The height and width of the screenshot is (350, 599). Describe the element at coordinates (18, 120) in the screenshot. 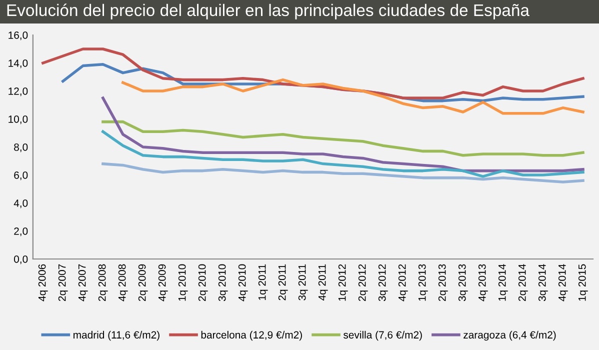

I see `y-tick-label: 10,0` at that location.